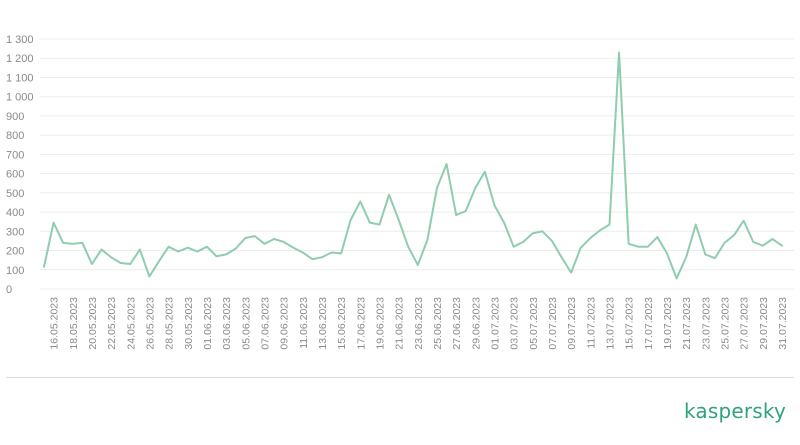 This screenshot has height=445, width=800. Describe the element at coordinates (15, 213) in the screenshot. I see `y-tick-label: 400` at that location.